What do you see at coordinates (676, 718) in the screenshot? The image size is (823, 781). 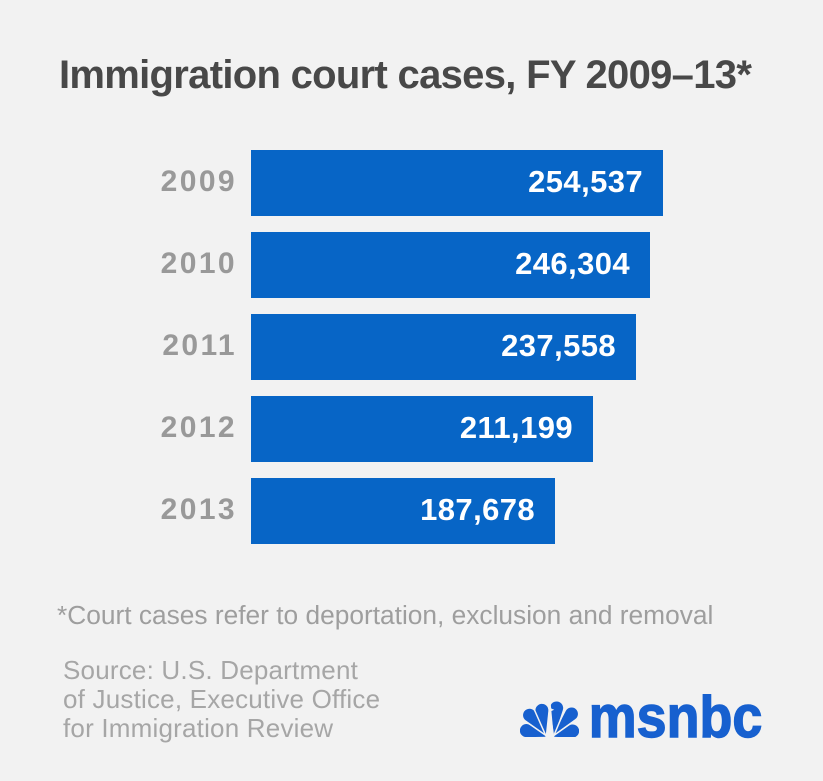 I see `svg-text: msnbc` at bounding box center [676, 718].